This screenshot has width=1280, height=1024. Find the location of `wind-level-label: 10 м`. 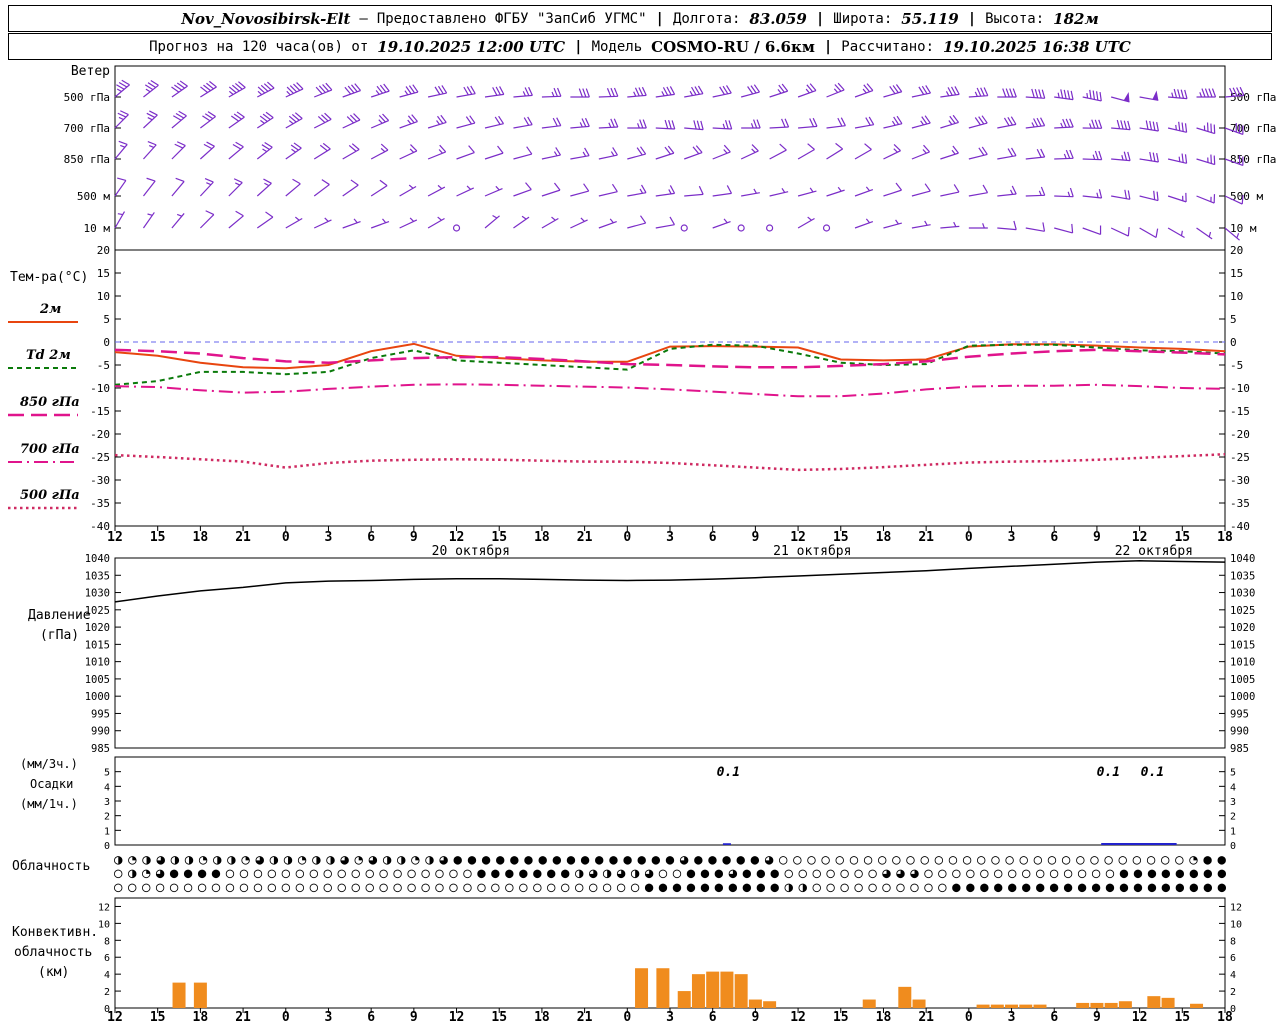

wind-level-label: 10 м is located at coordinates (97, 228).